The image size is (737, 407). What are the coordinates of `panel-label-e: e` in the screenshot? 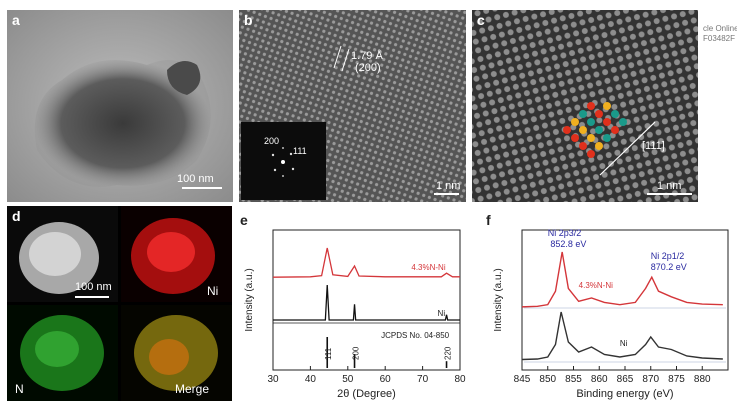 It's located at (244, 220).